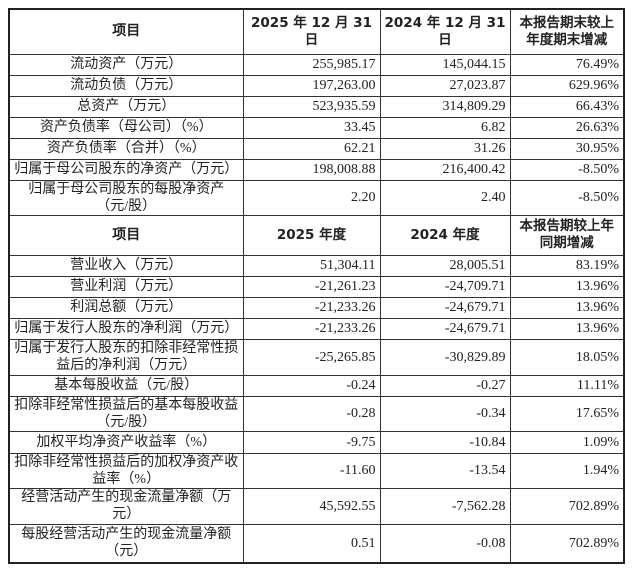 This screenshot has width=633, height=569. What do you see at coordinates (311, 265) in the screenshot?
I see `cell-value: 51,304.11` at bounding box center [311, 265].